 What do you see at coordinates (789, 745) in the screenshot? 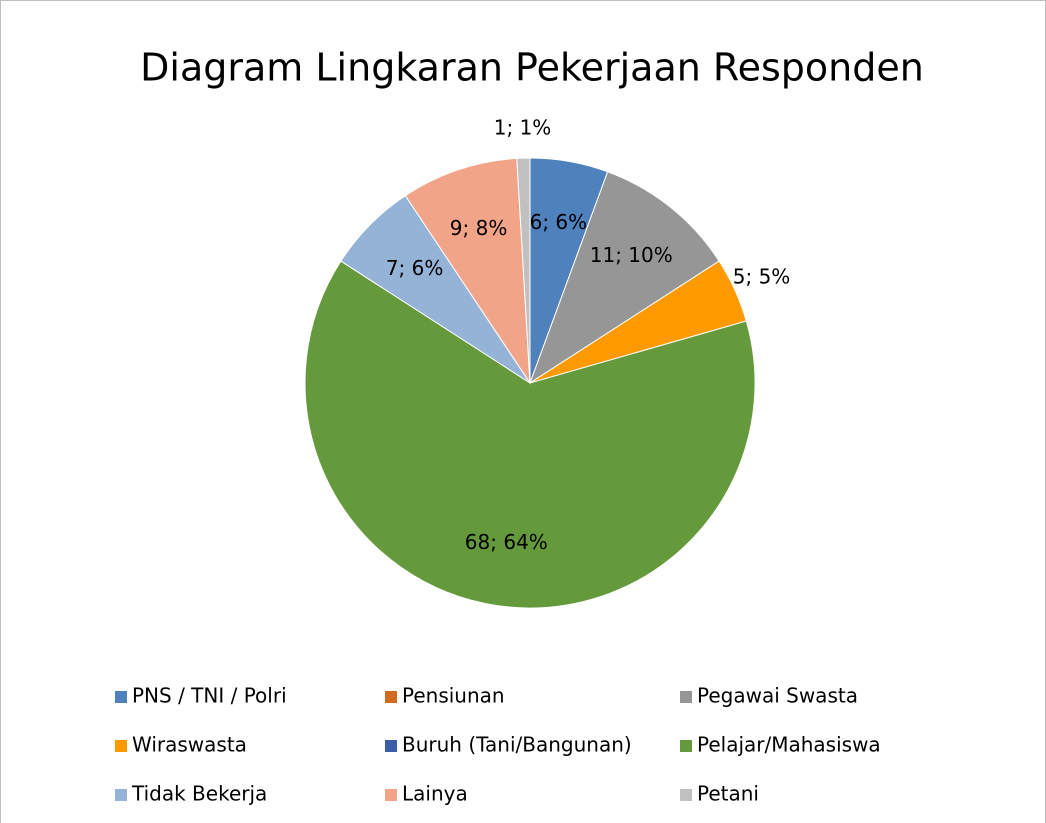
I see `legend-label: Pelajar/Mahasiswa` at bounding box center [789, 745].